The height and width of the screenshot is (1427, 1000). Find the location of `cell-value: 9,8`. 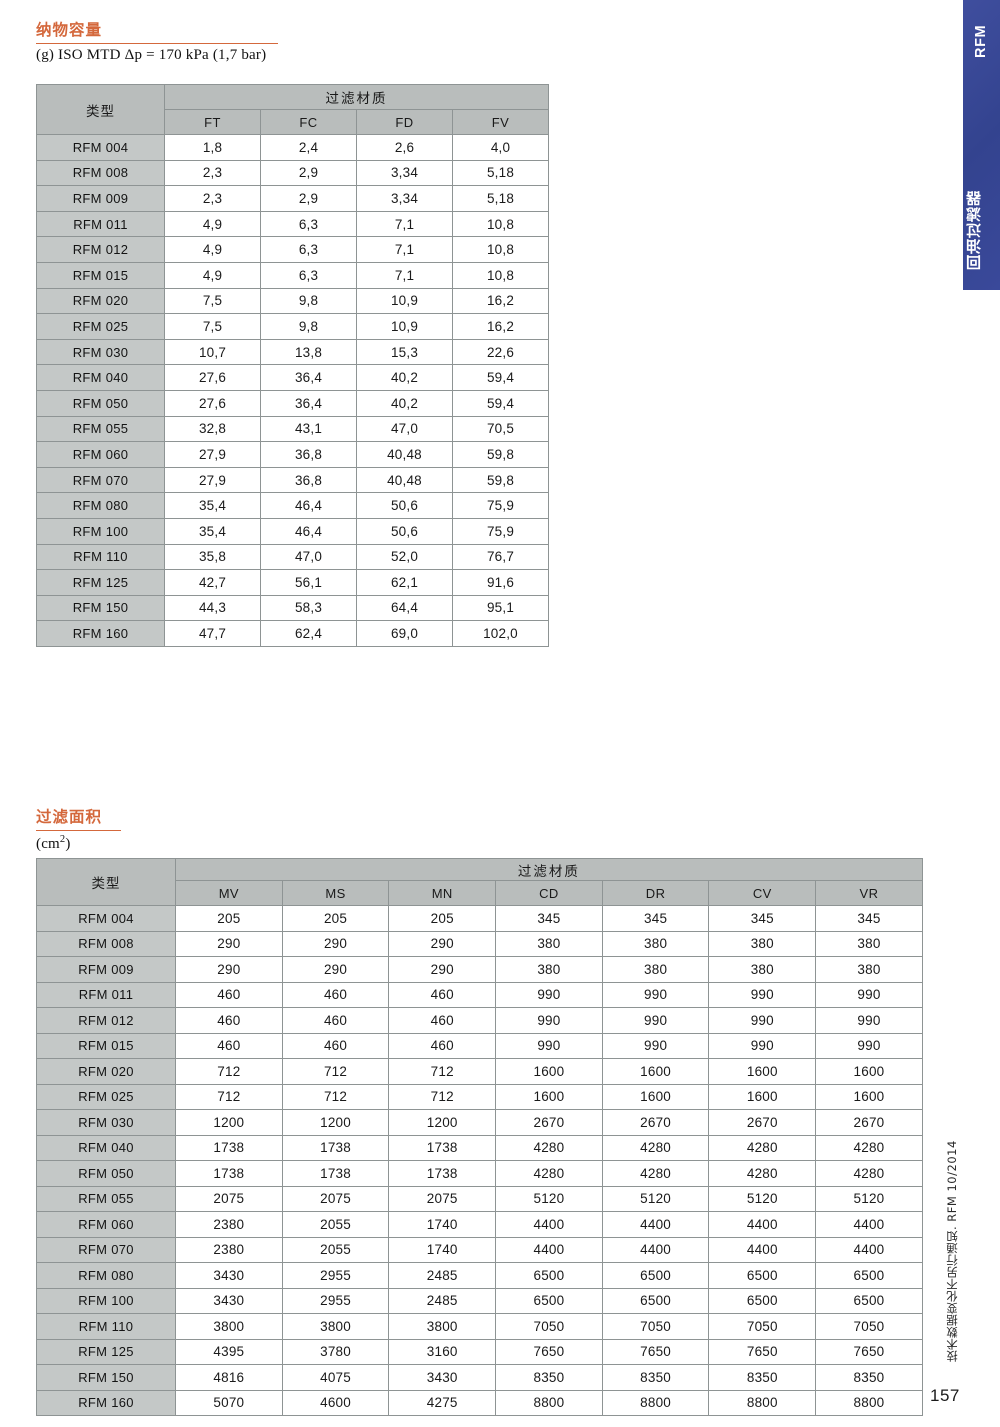

cell-value: 9,8 is located at coordinates (308, 326).